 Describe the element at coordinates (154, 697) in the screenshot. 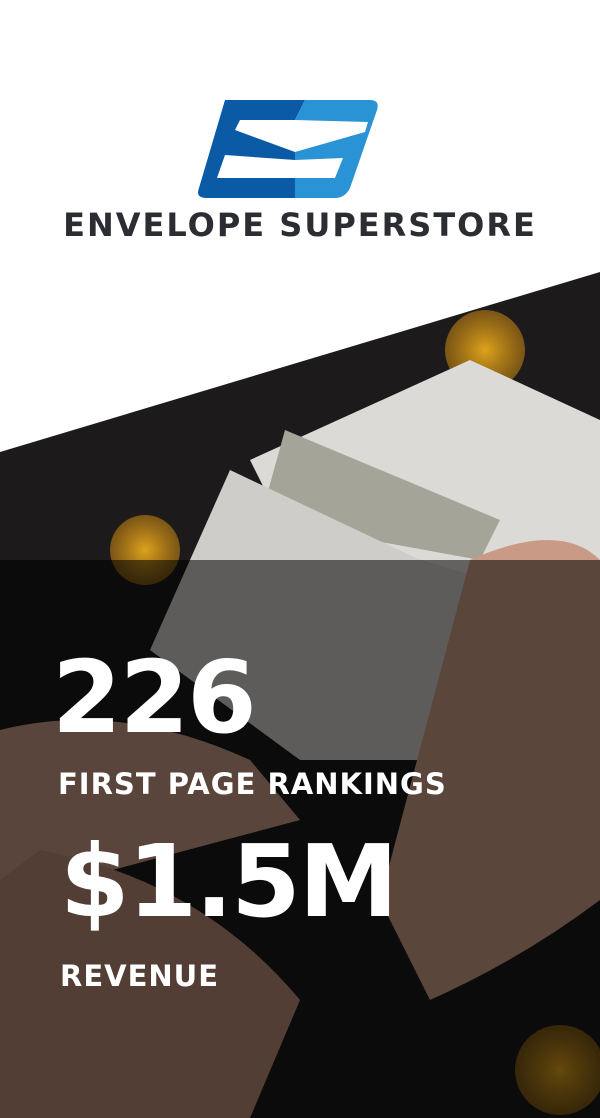

I see `rankings-value: 226` at that location.